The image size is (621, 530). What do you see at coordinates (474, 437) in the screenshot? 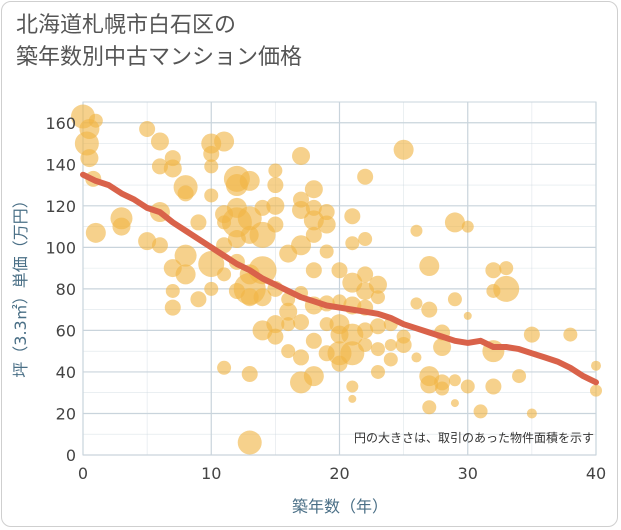
I see `size-annotation: 円の大きさは、取引のあった物件面積を示す` at bounding box center [474, 437].